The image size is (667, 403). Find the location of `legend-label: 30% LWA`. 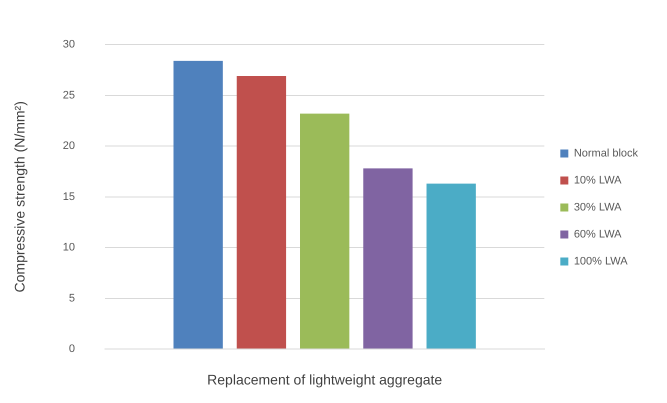

legend-label: 30% LWA is located at coordinates (598, 208).